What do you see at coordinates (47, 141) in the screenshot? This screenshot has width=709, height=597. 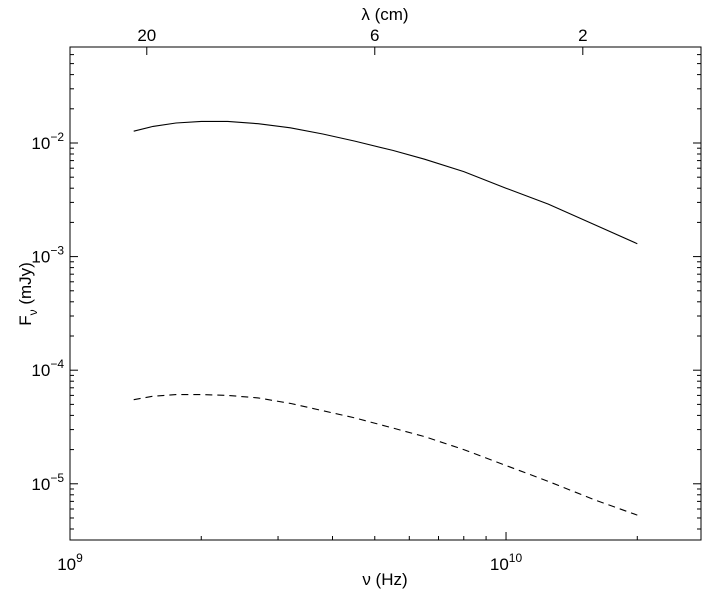 I see `y-tick-label: 10⁻²` at bounding box center [47, 141].